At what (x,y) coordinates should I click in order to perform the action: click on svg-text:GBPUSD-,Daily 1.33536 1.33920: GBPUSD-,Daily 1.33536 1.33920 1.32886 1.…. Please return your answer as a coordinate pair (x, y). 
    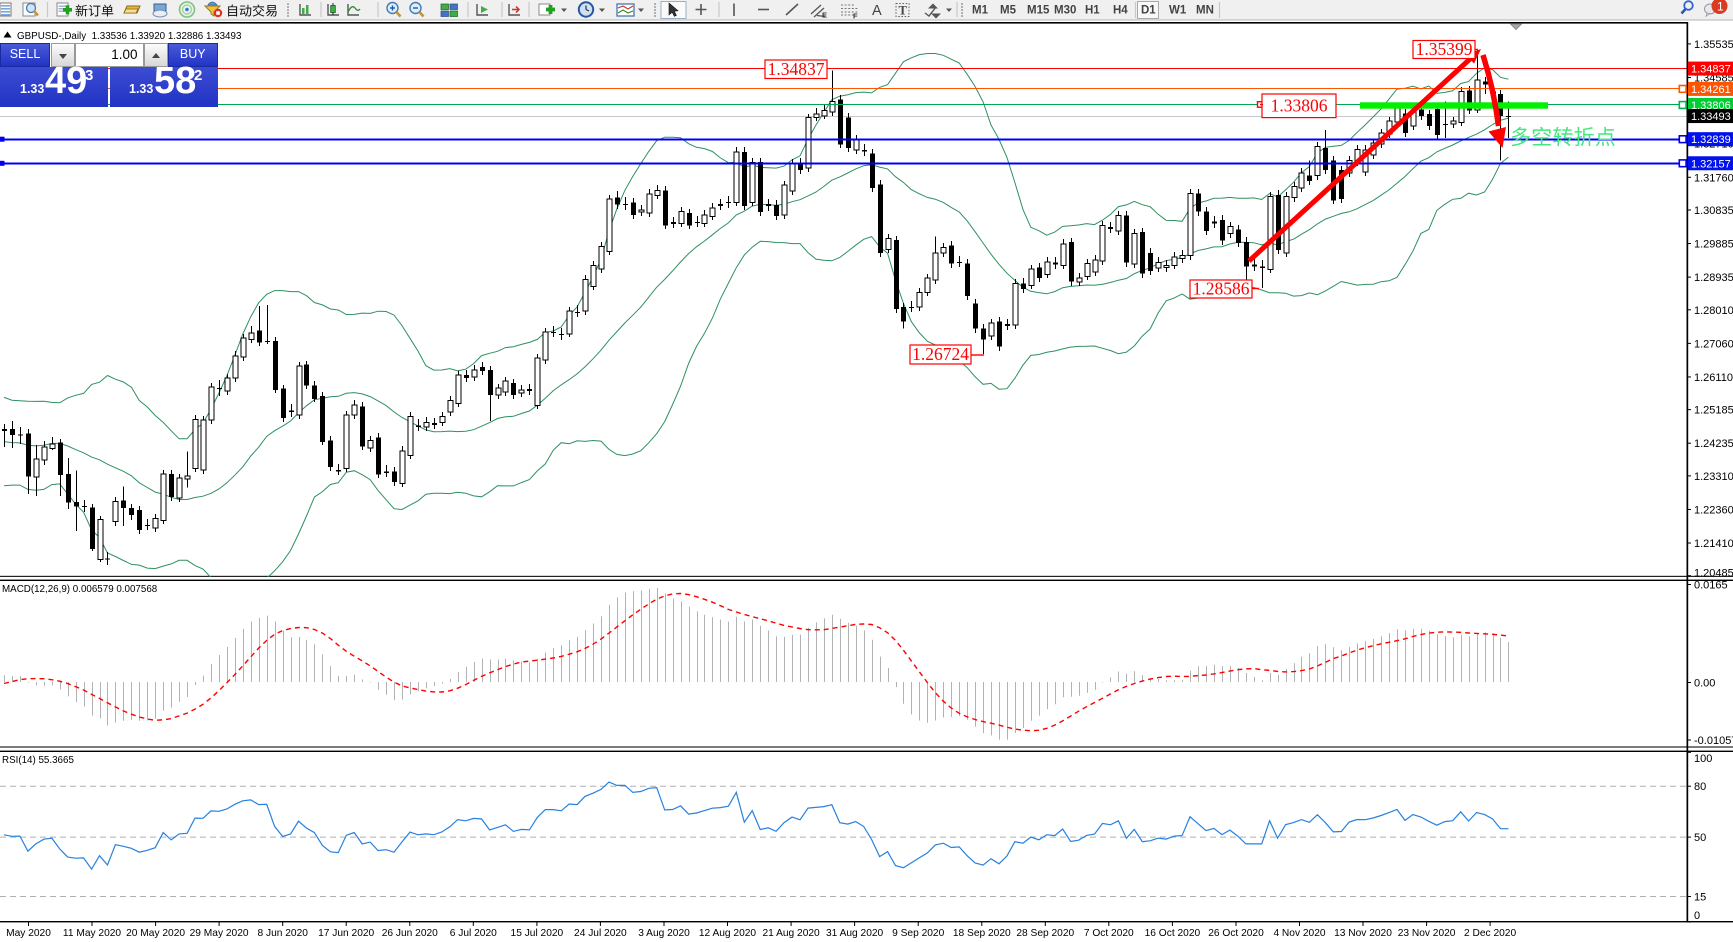
    Looking at the image, I should click on (129, 36).